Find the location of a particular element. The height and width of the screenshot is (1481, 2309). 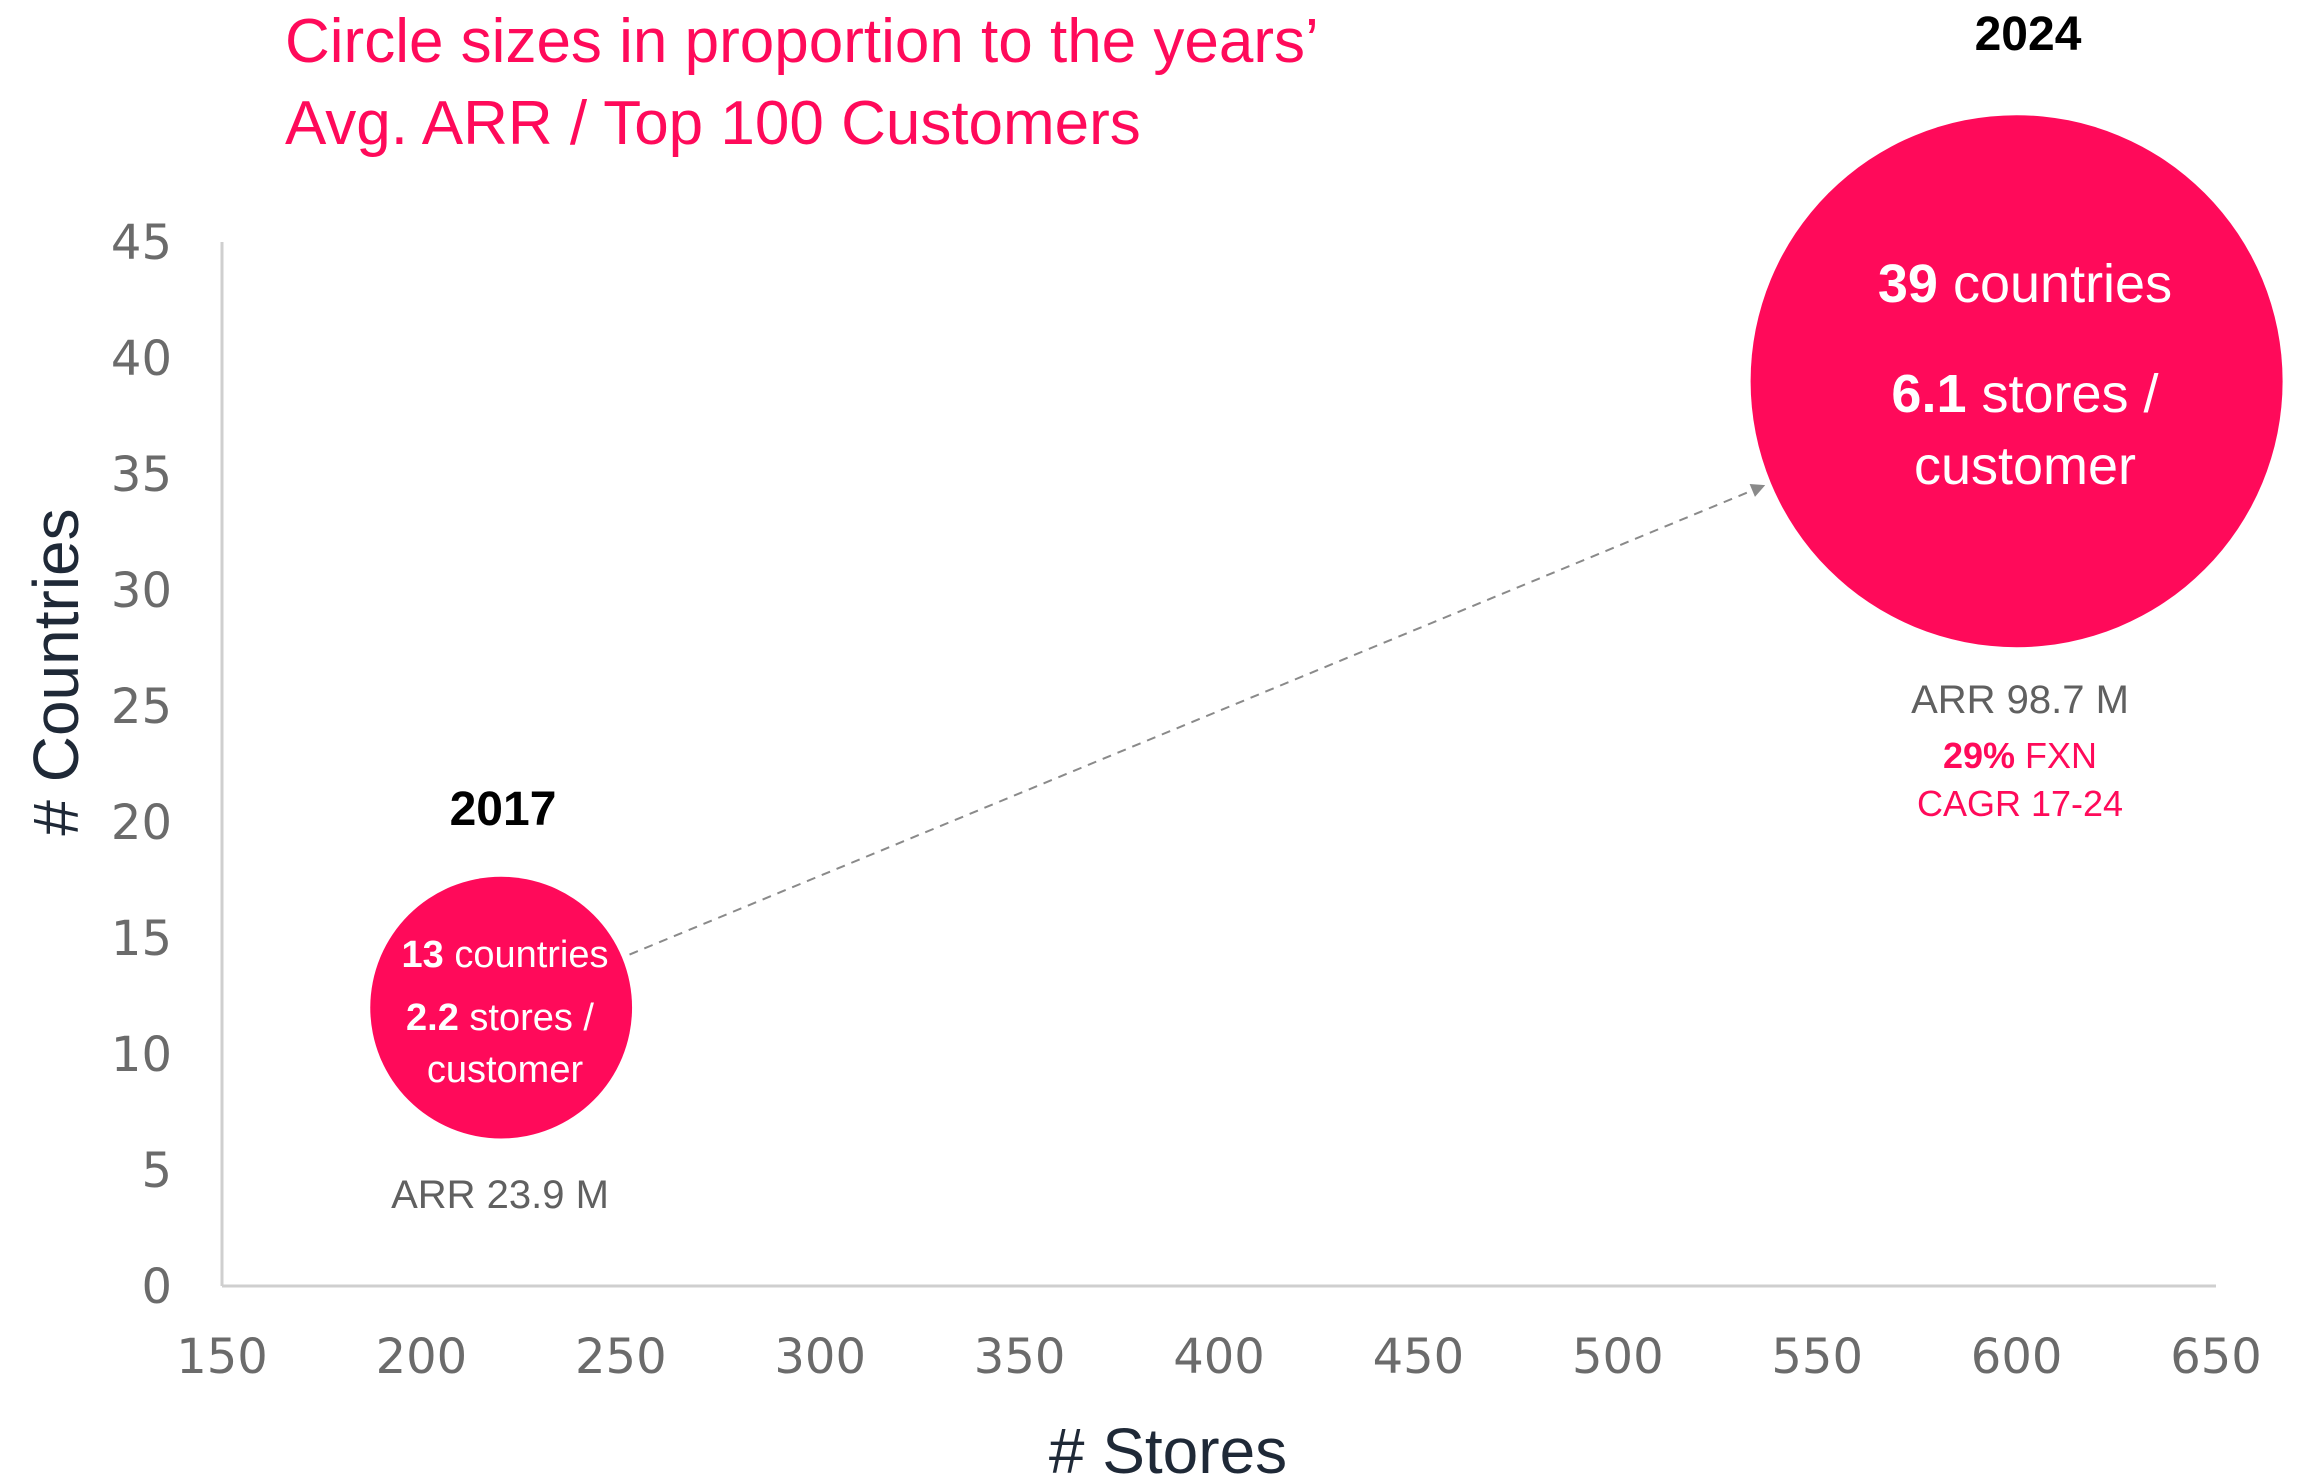

x-tick-label: 400 is located at coordinates (1219, 1357).